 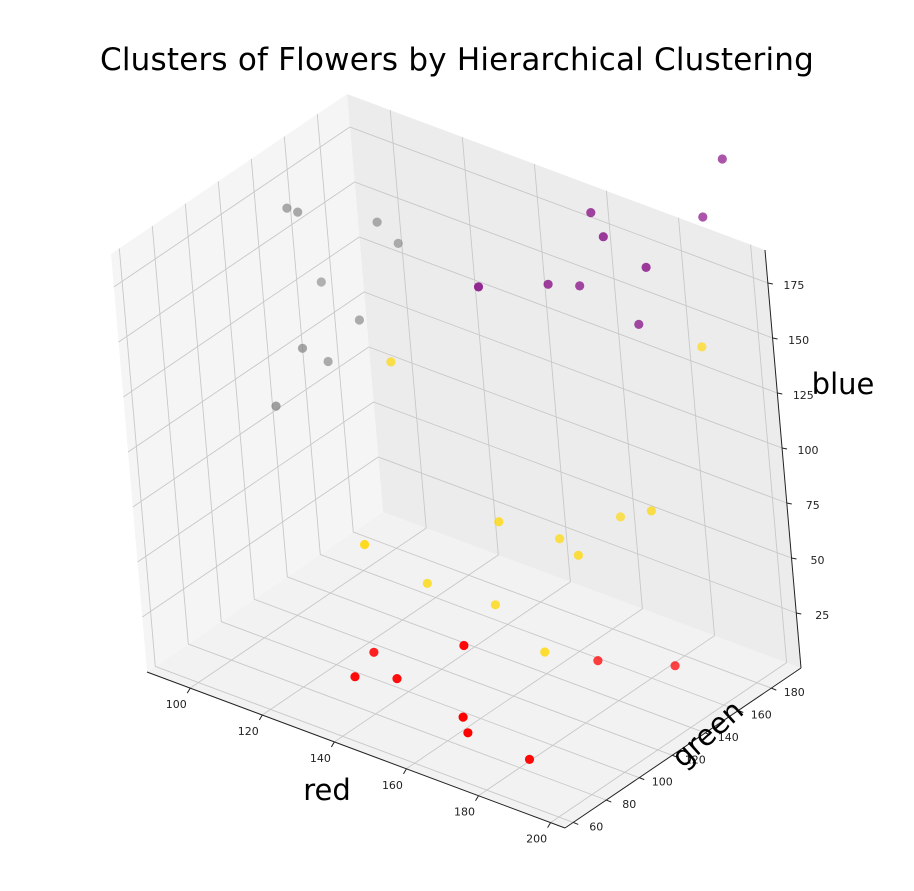 I want to click on z-tick-label: 25, so click(x=822, y=615).